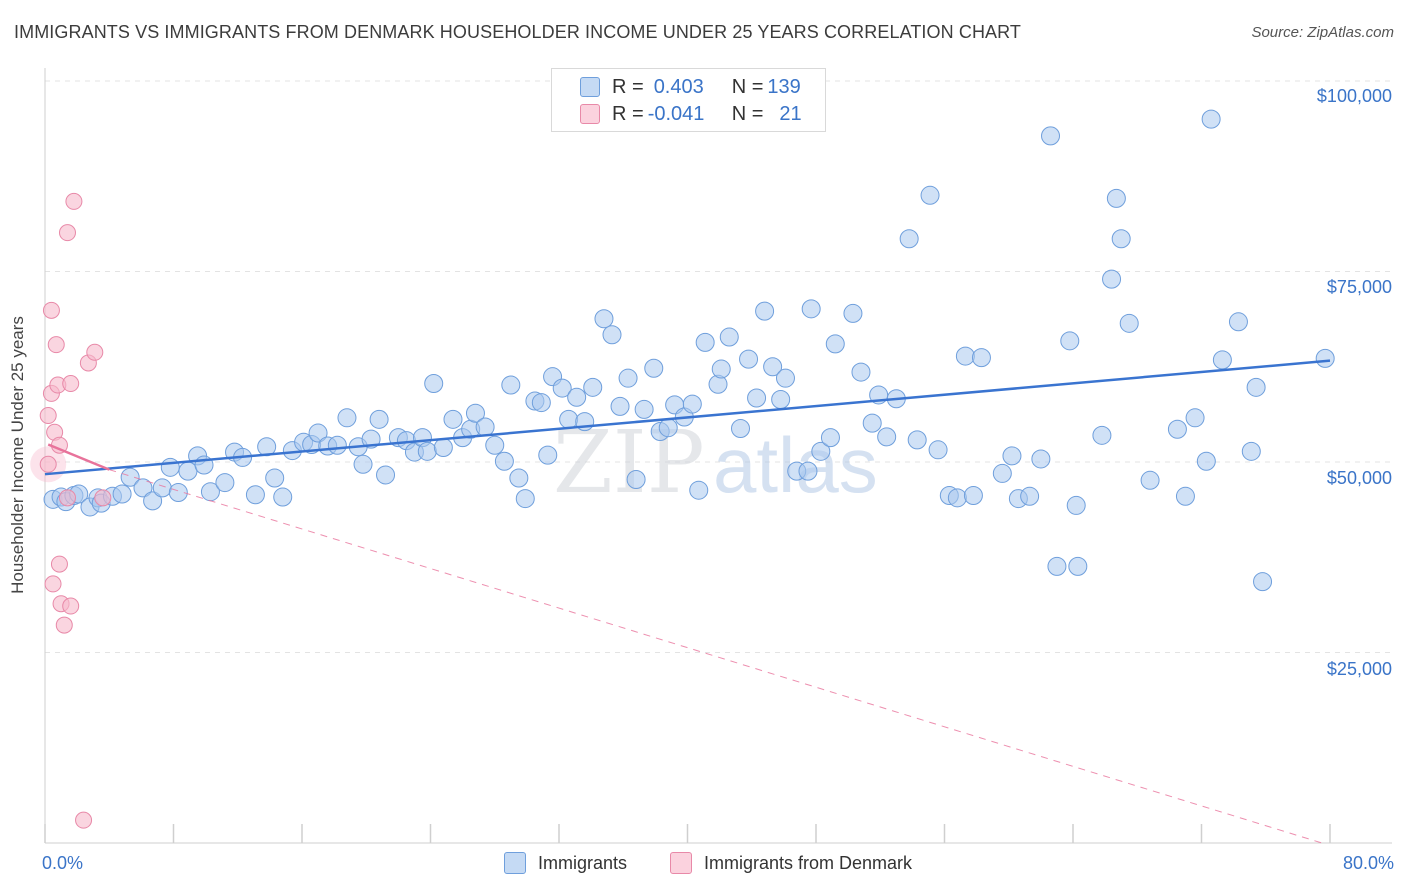 The width and height of the screenshot is (1406, 892). Describe the element at coordinates (784, 86) in the screenshot. I see `legend-n-value: 139` at that location.